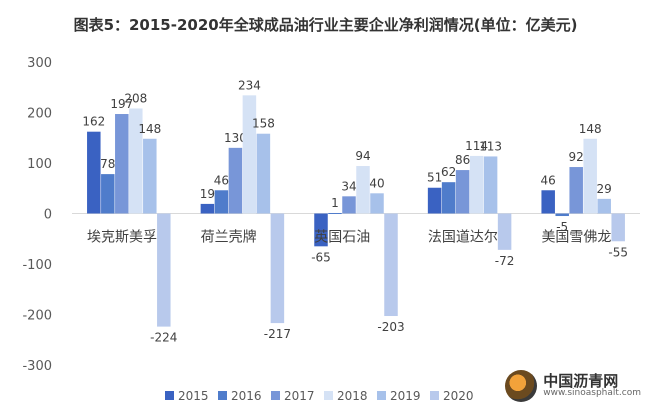 The width and height of the screenshot is (651, 416). Describe the element at coordinates (604, 189) in the screenshot. I see `data-label: 29` at that location.